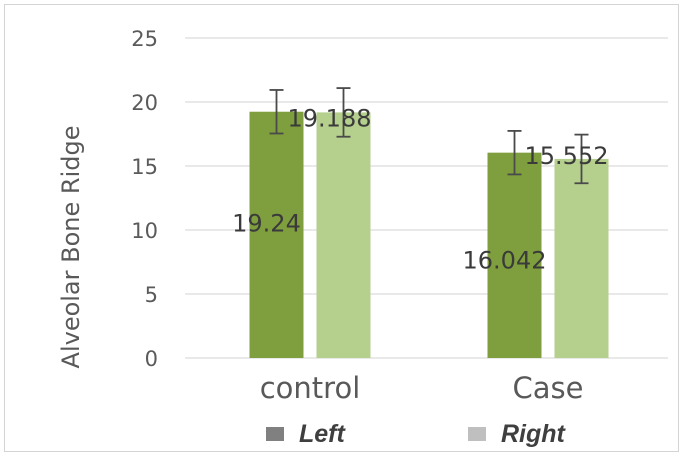 Image resolution: width=685 pixels, height=458 pixels. Describe the element at coordinates (144, 199) in the screenshot. I see `y-axis-ticks: 0 5 10 15 20 25` at that location.